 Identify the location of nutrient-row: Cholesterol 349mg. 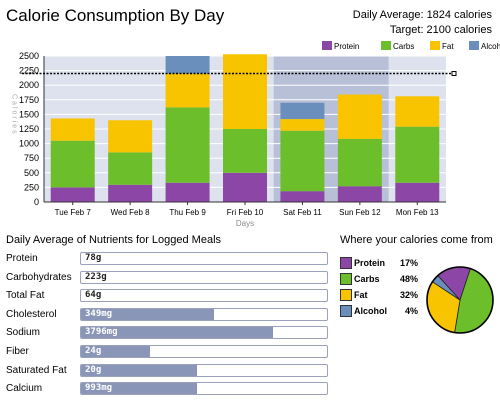
(167, 315).